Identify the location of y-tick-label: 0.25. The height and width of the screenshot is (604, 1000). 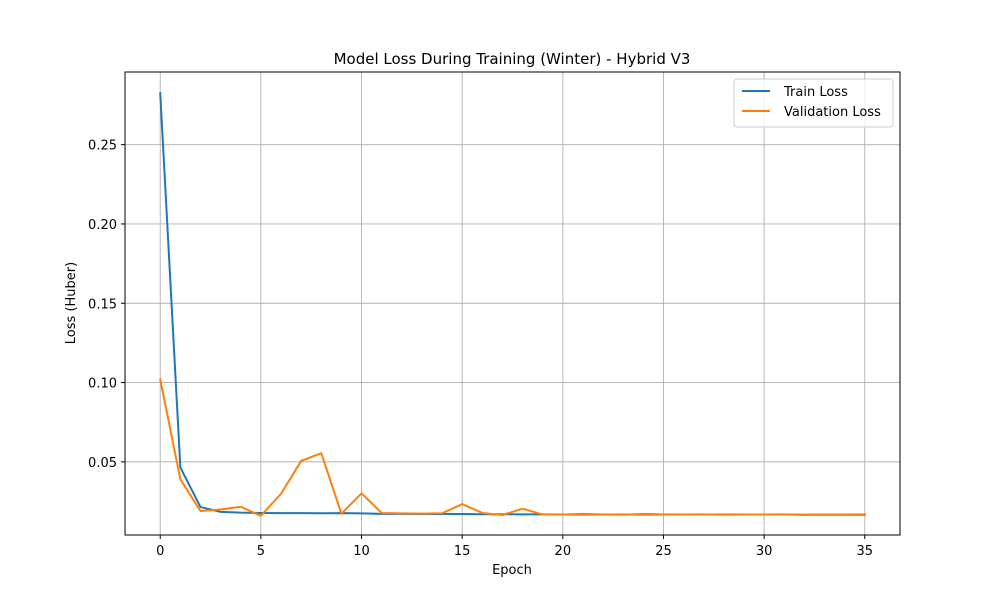
(102, 146).